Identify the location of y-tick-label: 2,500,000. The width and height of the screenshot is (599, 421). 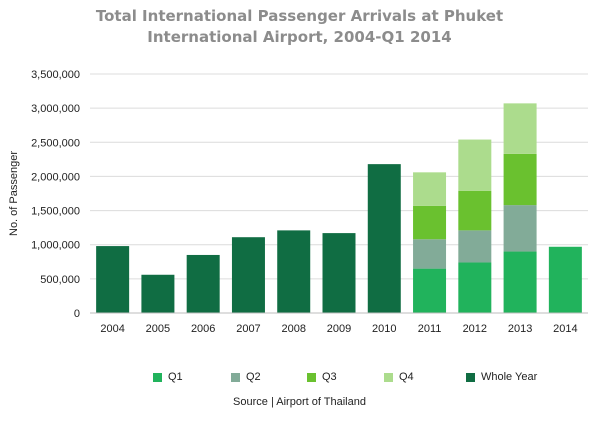
(55, 143).